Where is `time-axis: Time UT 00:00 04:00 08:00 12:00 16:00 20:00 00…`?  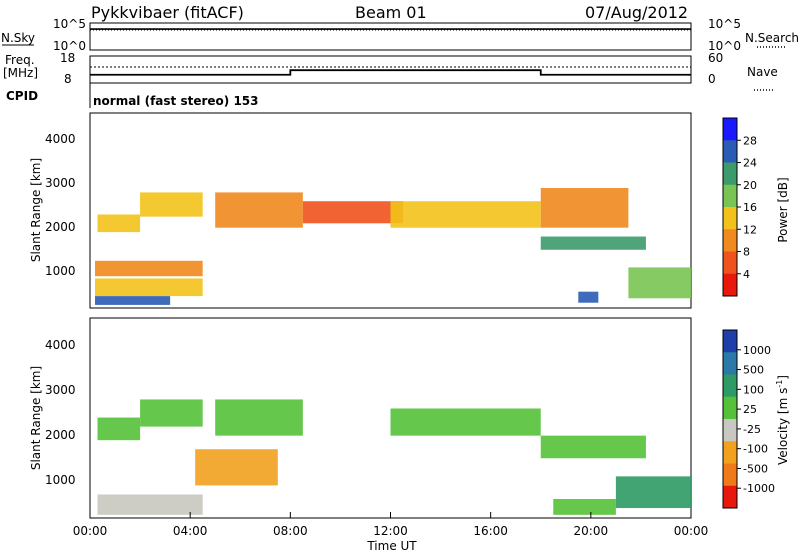 time-axis: Time UT 00:00 04:00 08:00 12:00 16:00 20:00 00… is located at coordinates (391, 532).